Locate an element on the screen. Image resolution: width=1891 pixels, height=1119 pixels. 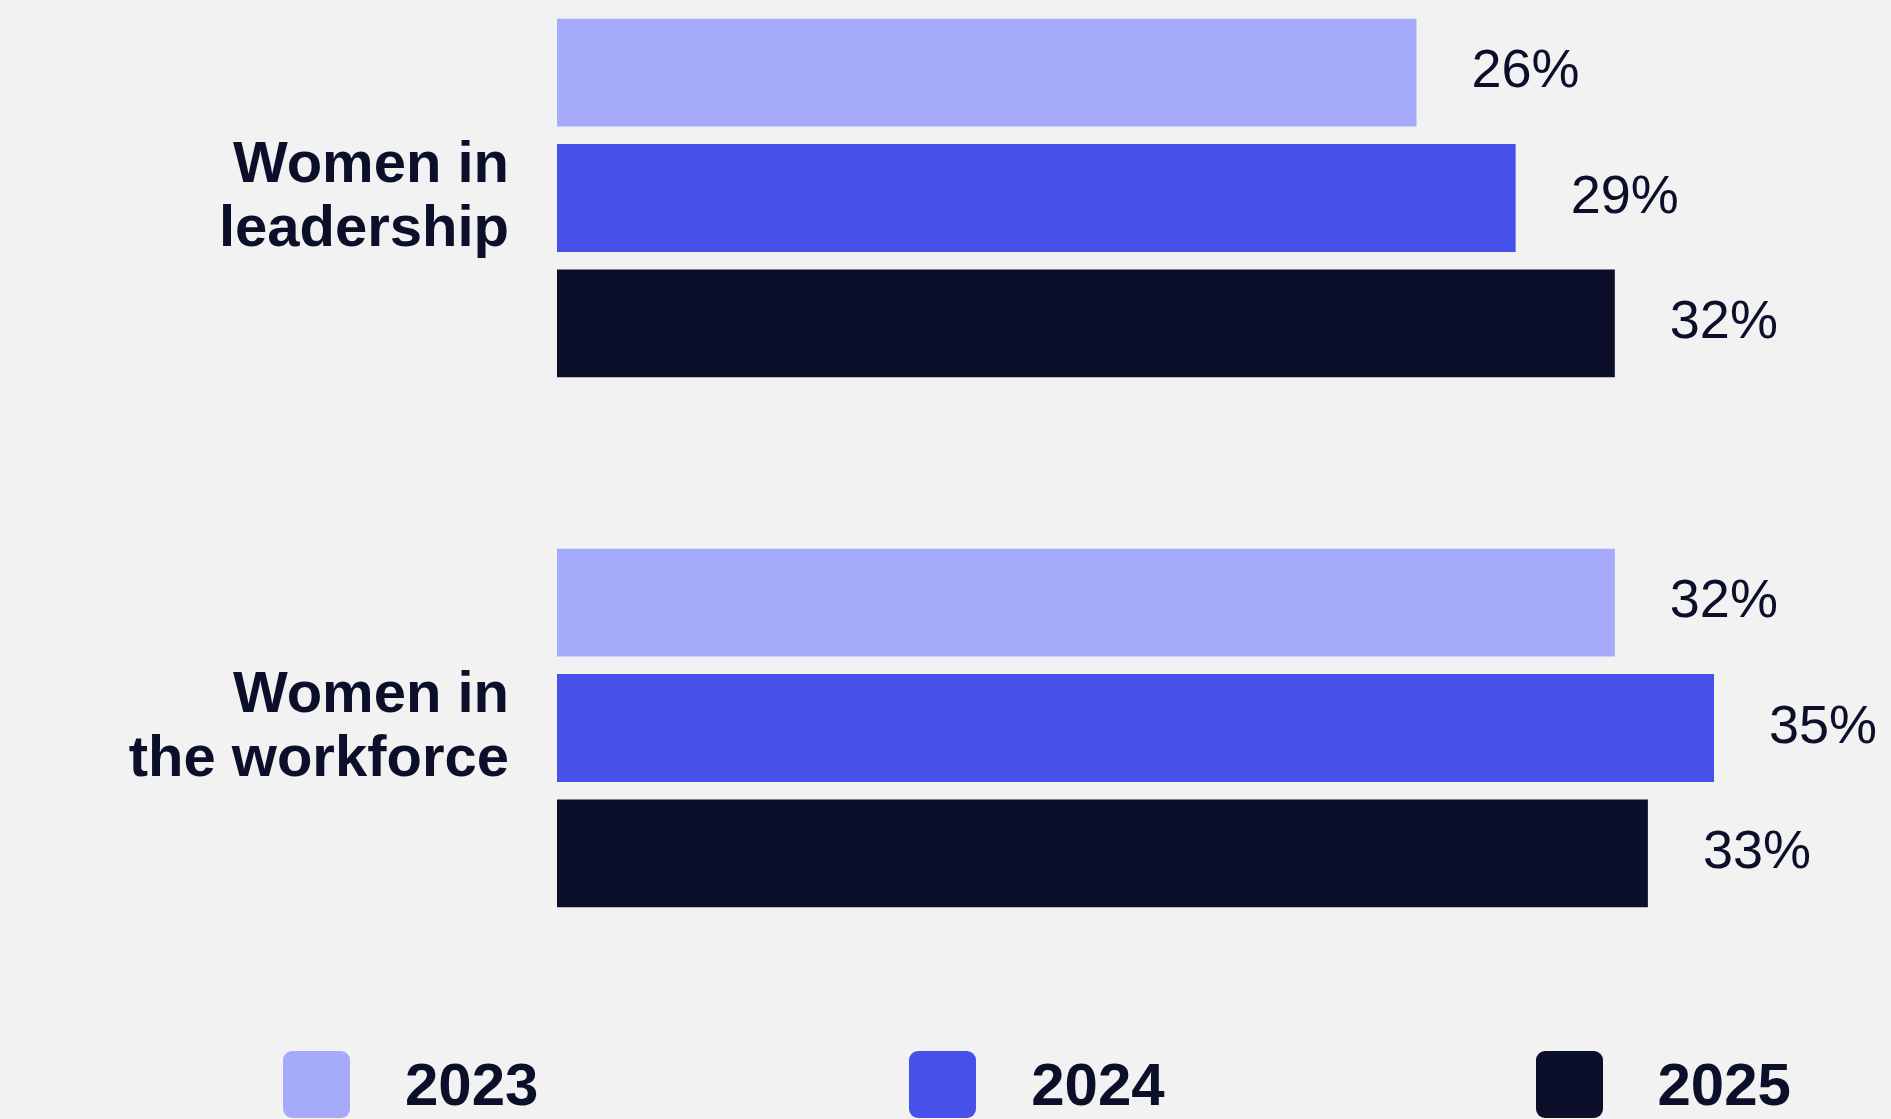
legend-label: 2025 is located at coordinates (1724, 1084).